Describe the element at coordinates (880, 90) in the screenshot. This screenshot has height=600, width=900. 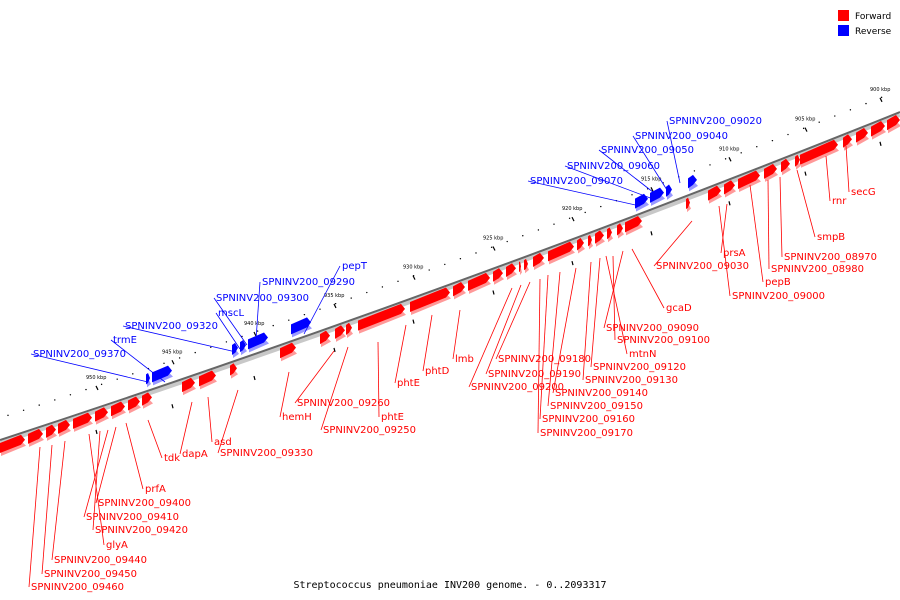
I see `tick-label: 900 kbp` at that location.